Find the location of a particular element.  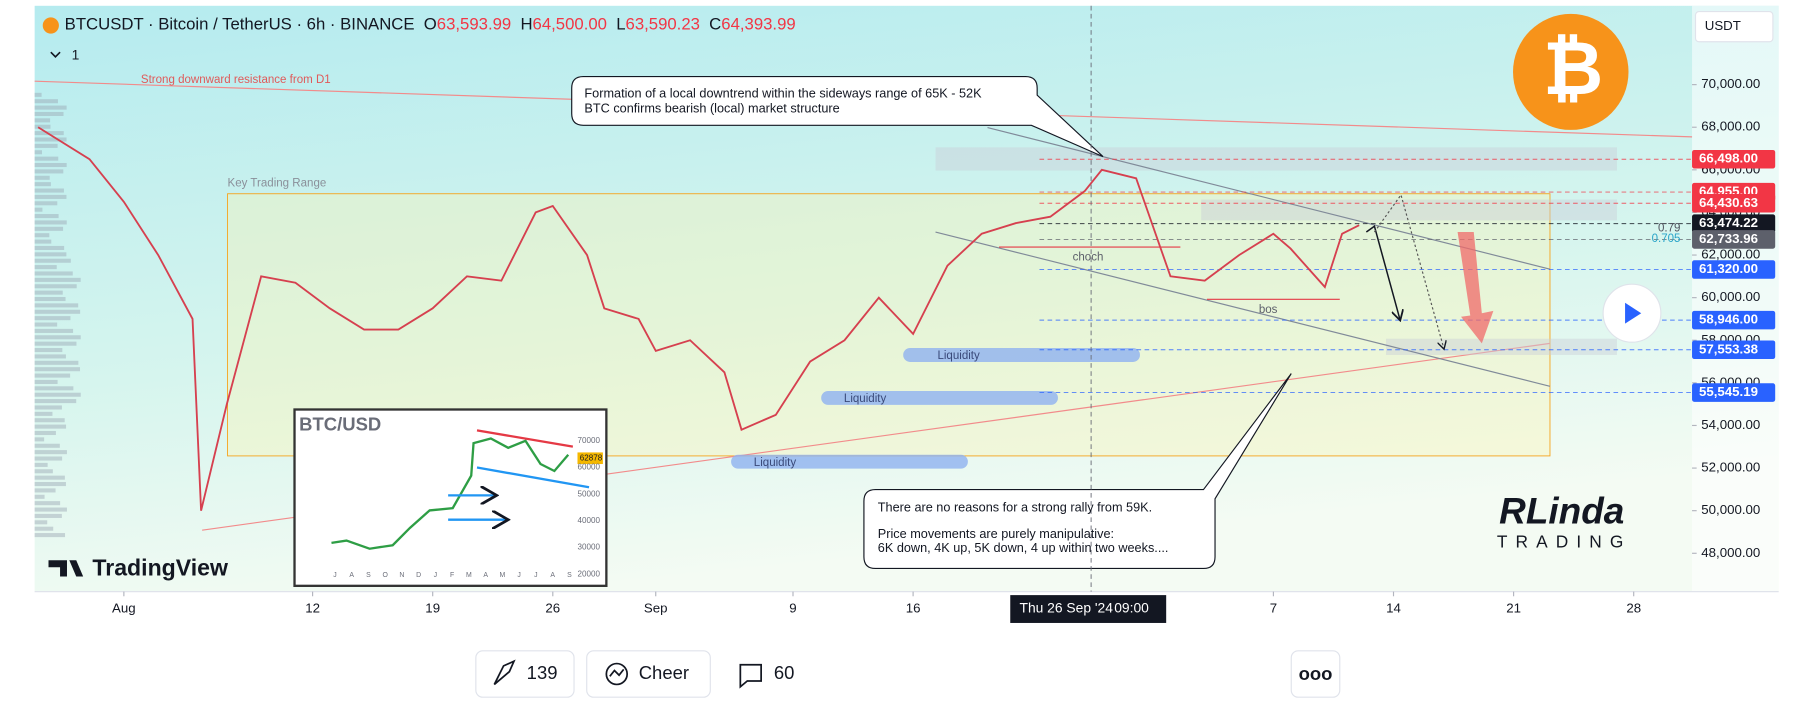

inset-month: N is located at coordinates (401, 575).